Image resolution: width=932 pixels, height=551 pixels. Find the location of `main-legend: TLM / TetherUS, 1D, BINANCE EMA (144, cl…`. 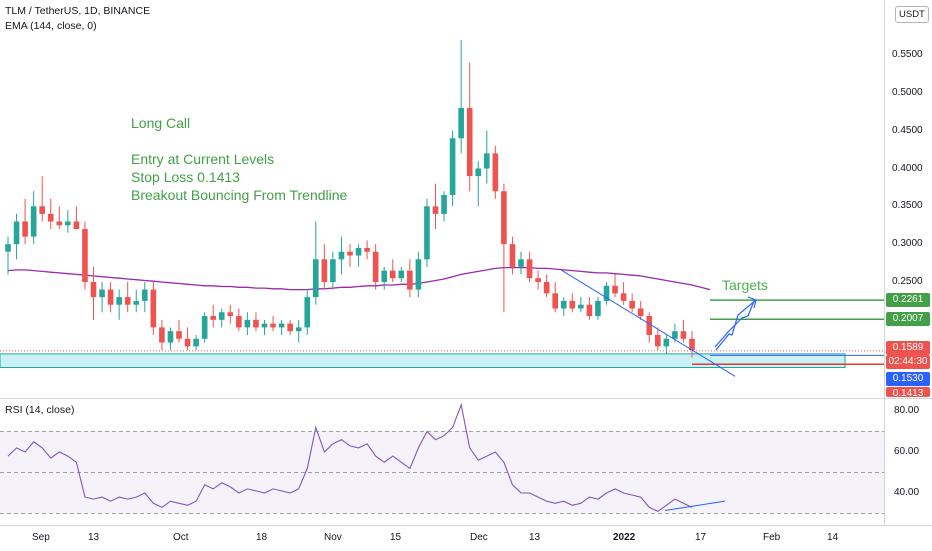

main-legend: TLM / TetherUS, 1D, BINANCE EMA (144, cl… is located at coordinates (77, 19).